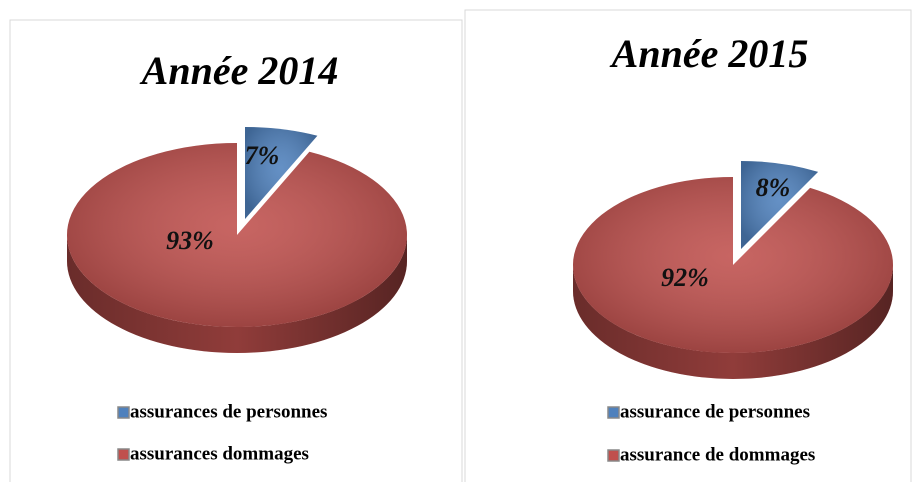 The image size is (920, 482). I want to click on chart-title: Année 2015, so click(709, 53).